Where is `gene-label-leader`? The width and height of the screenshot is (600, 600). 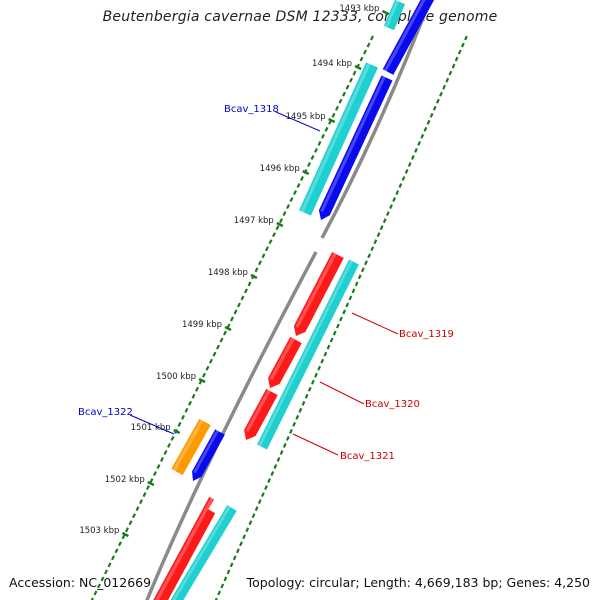 gene-label-leader is located at coordinates (152, 424).